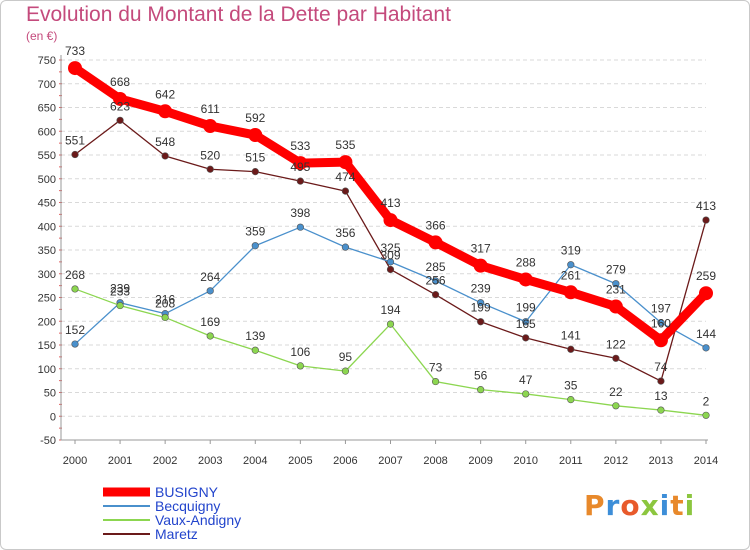  What do you see at coordinates (616, 270) in the screenshot?
I see `data-label: 279` at bounding box center [616, 270].